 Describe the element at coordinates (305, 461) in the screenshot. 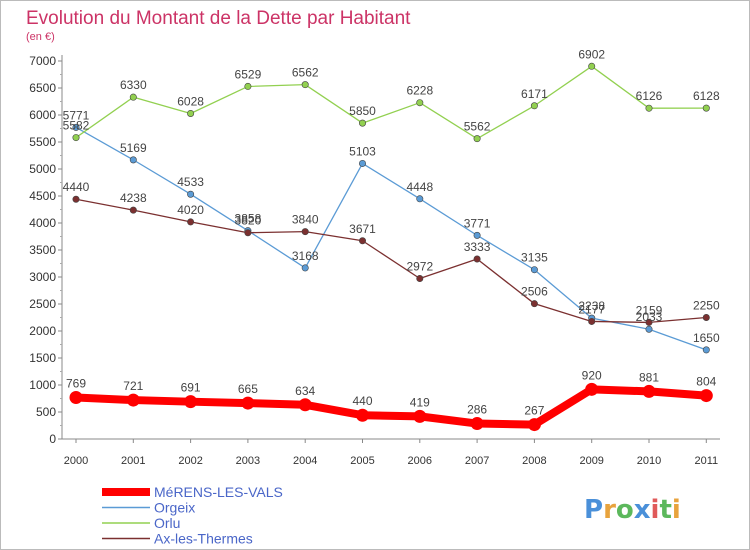

I see `x-tick-label: 2004` at that location.